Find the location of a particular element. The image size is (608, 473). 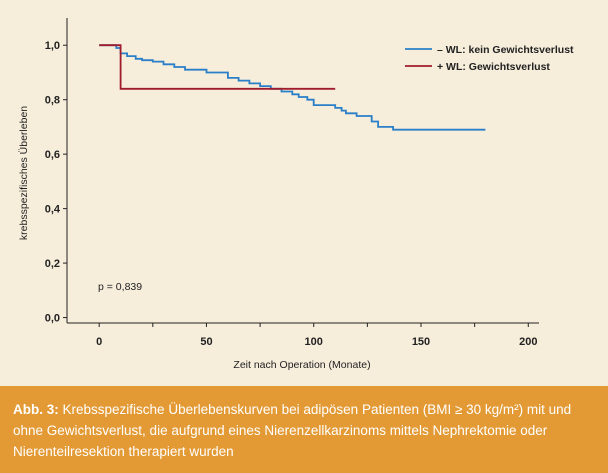

x-axis-title: Zeit nach Operation (Monate) is located at coordinates (301, 365).